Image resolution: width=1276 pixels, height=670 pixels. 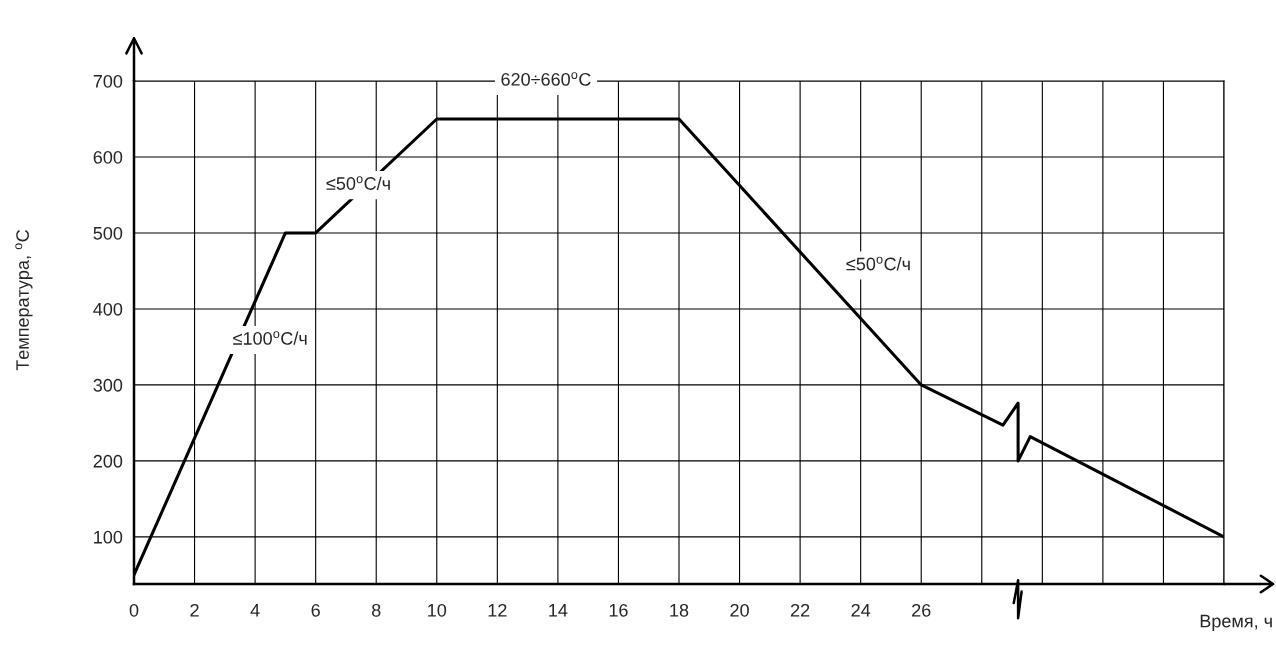 I want to click on x-axis-title: Время, ч, so click(x=1236, y=623).